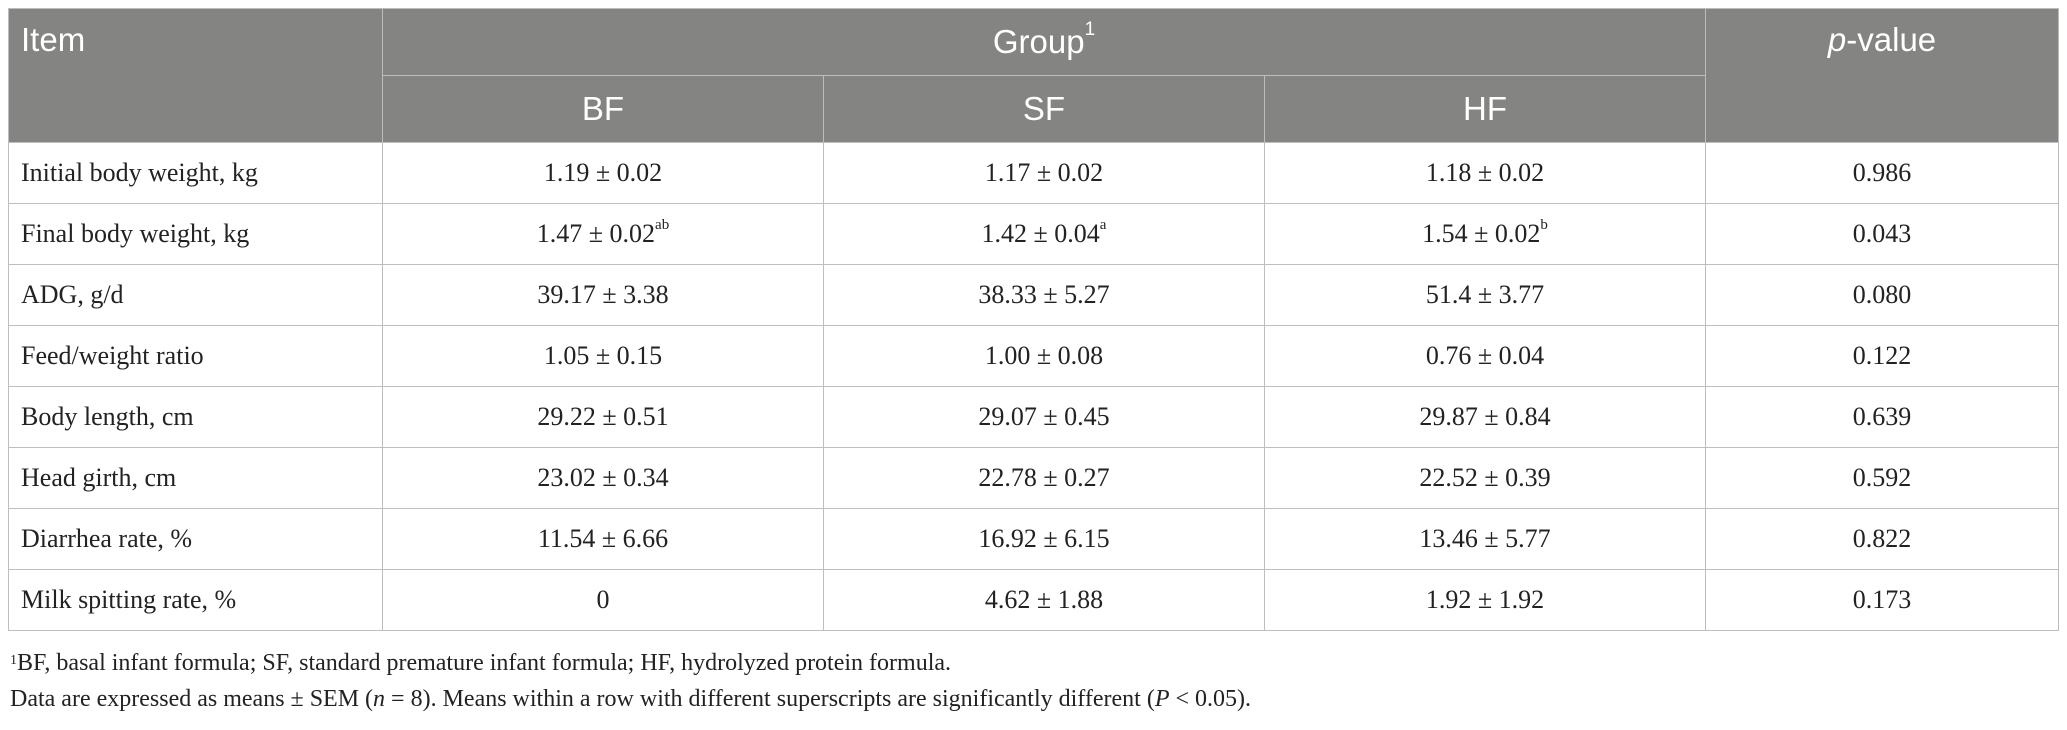 The width and height of the screenshot is (2067, 730). Describe the element at coordinates (195, 234) in the screenshot. I see `row-label: Final body weight, kg` at that location.